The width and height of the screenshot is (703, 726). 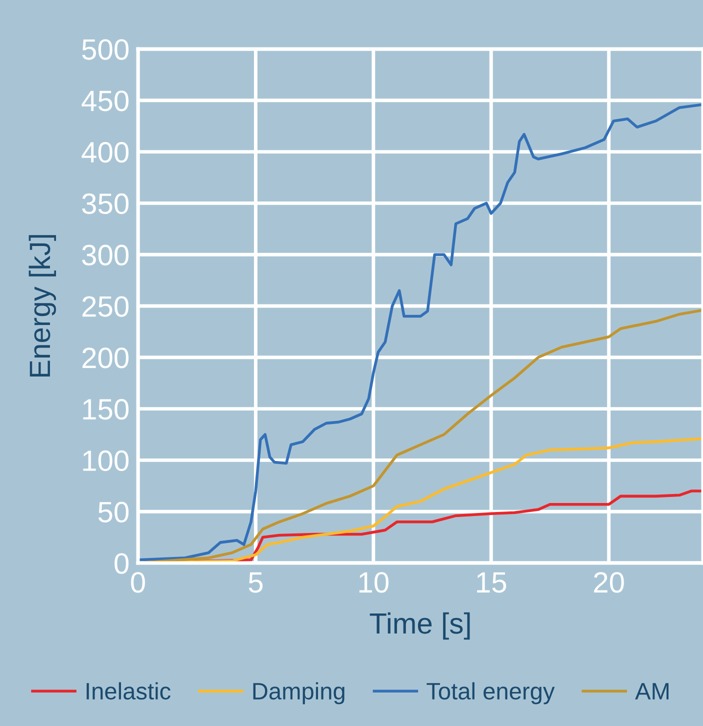 What do you see at coordinates (491, 582) in the screenshot?
I see `x-tick-label: 15` at bounding box center [491, 582].